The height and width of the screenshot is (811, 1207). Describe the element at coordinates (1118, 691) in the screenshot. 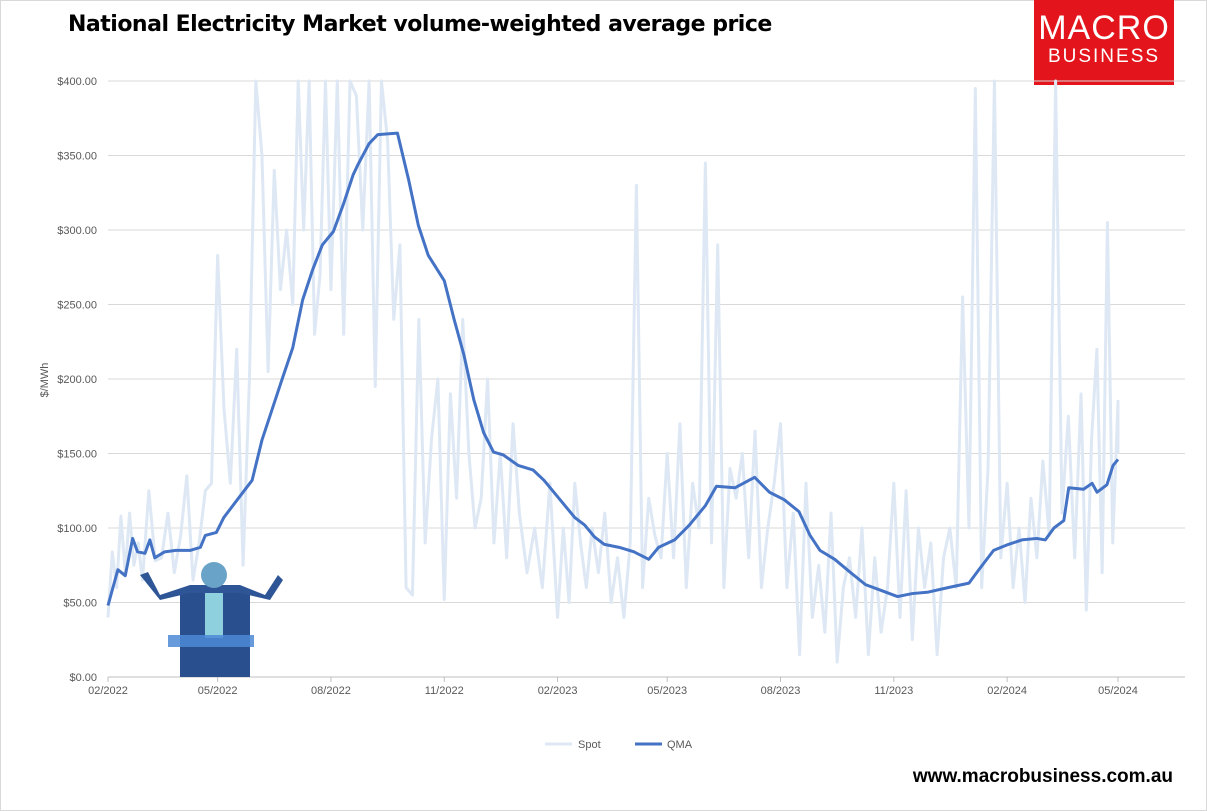

I see `x-tick-label: 05/2024` at that location.